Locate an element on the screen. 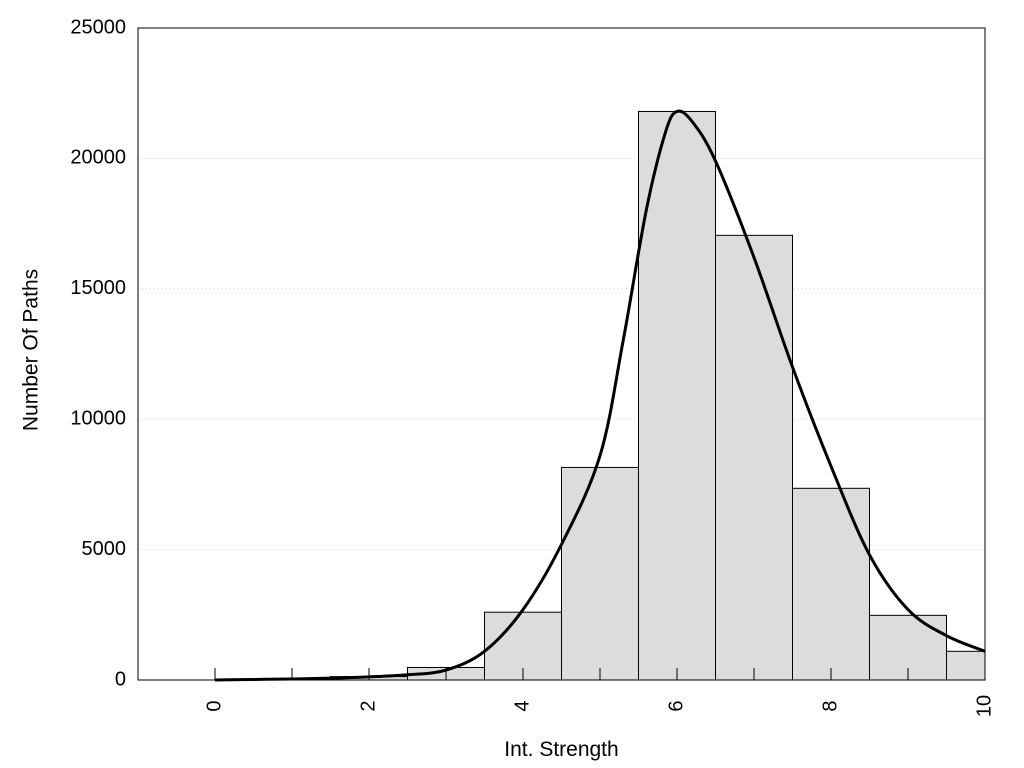  y-tick-label: 10000 is located at coordinates (98, 418).